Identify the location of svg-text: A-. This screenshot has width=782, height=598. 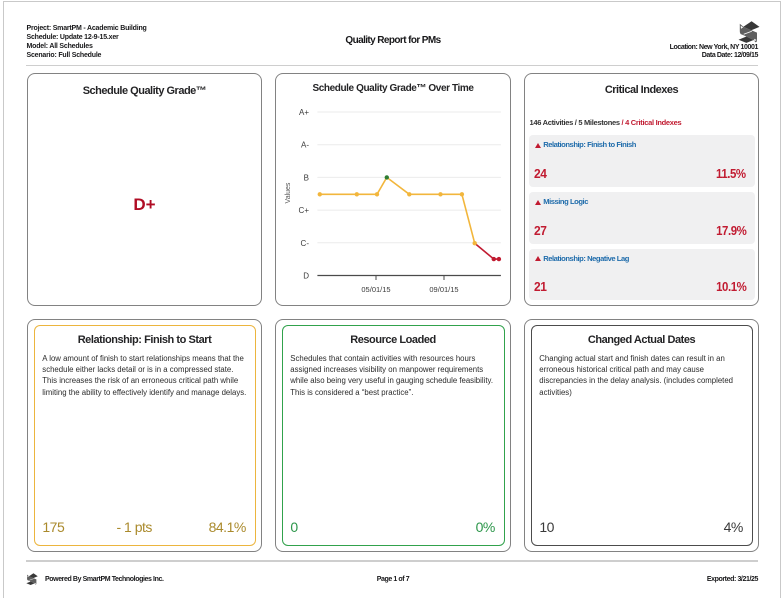
(305, 145).